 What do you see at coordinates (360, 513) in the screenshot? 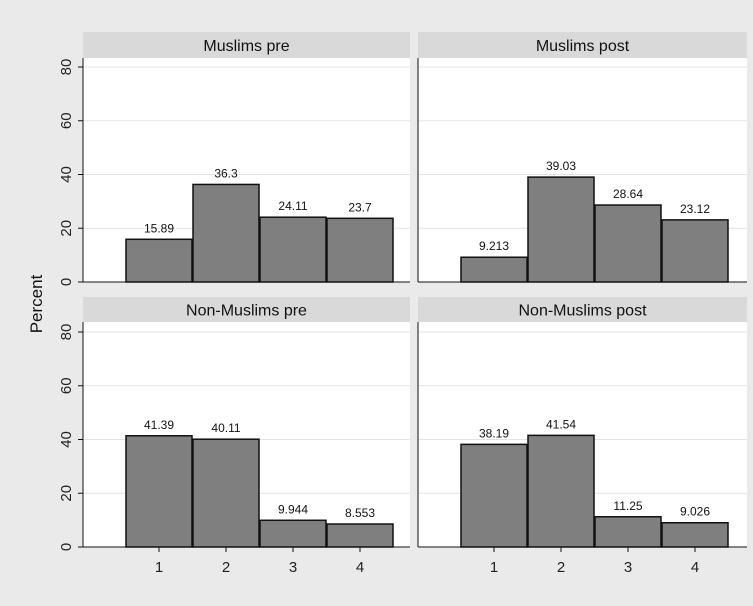
I see `data-label: 8.553` at bounding box center [360, 513].